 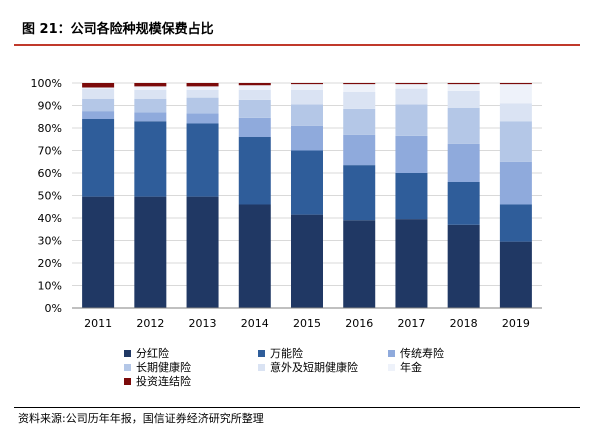 I want to click on y-tick-label: 50%, so click(x=50, y=196).